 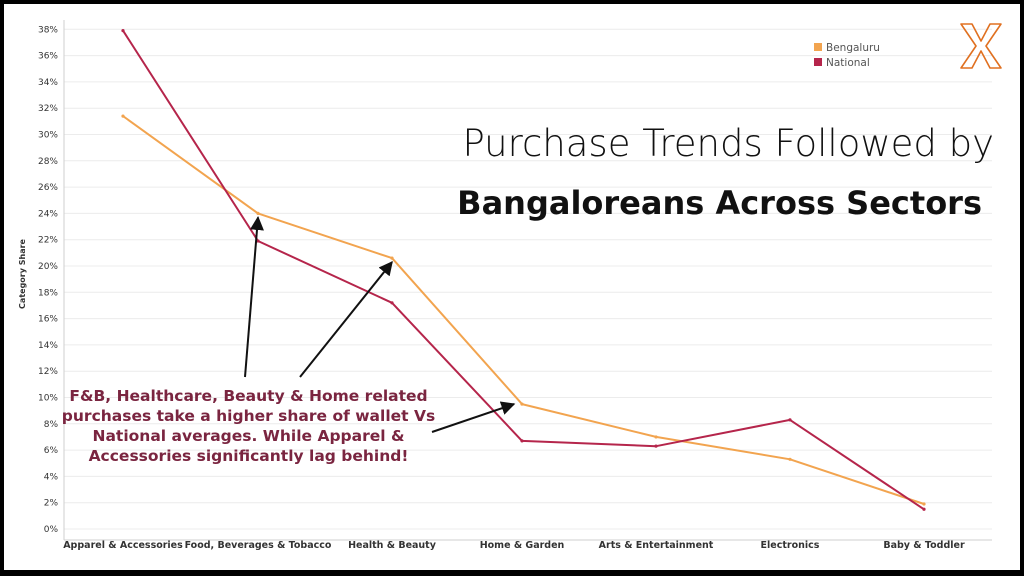 I want to click on y-tick-label: 16%, so click(x=48, y=320).